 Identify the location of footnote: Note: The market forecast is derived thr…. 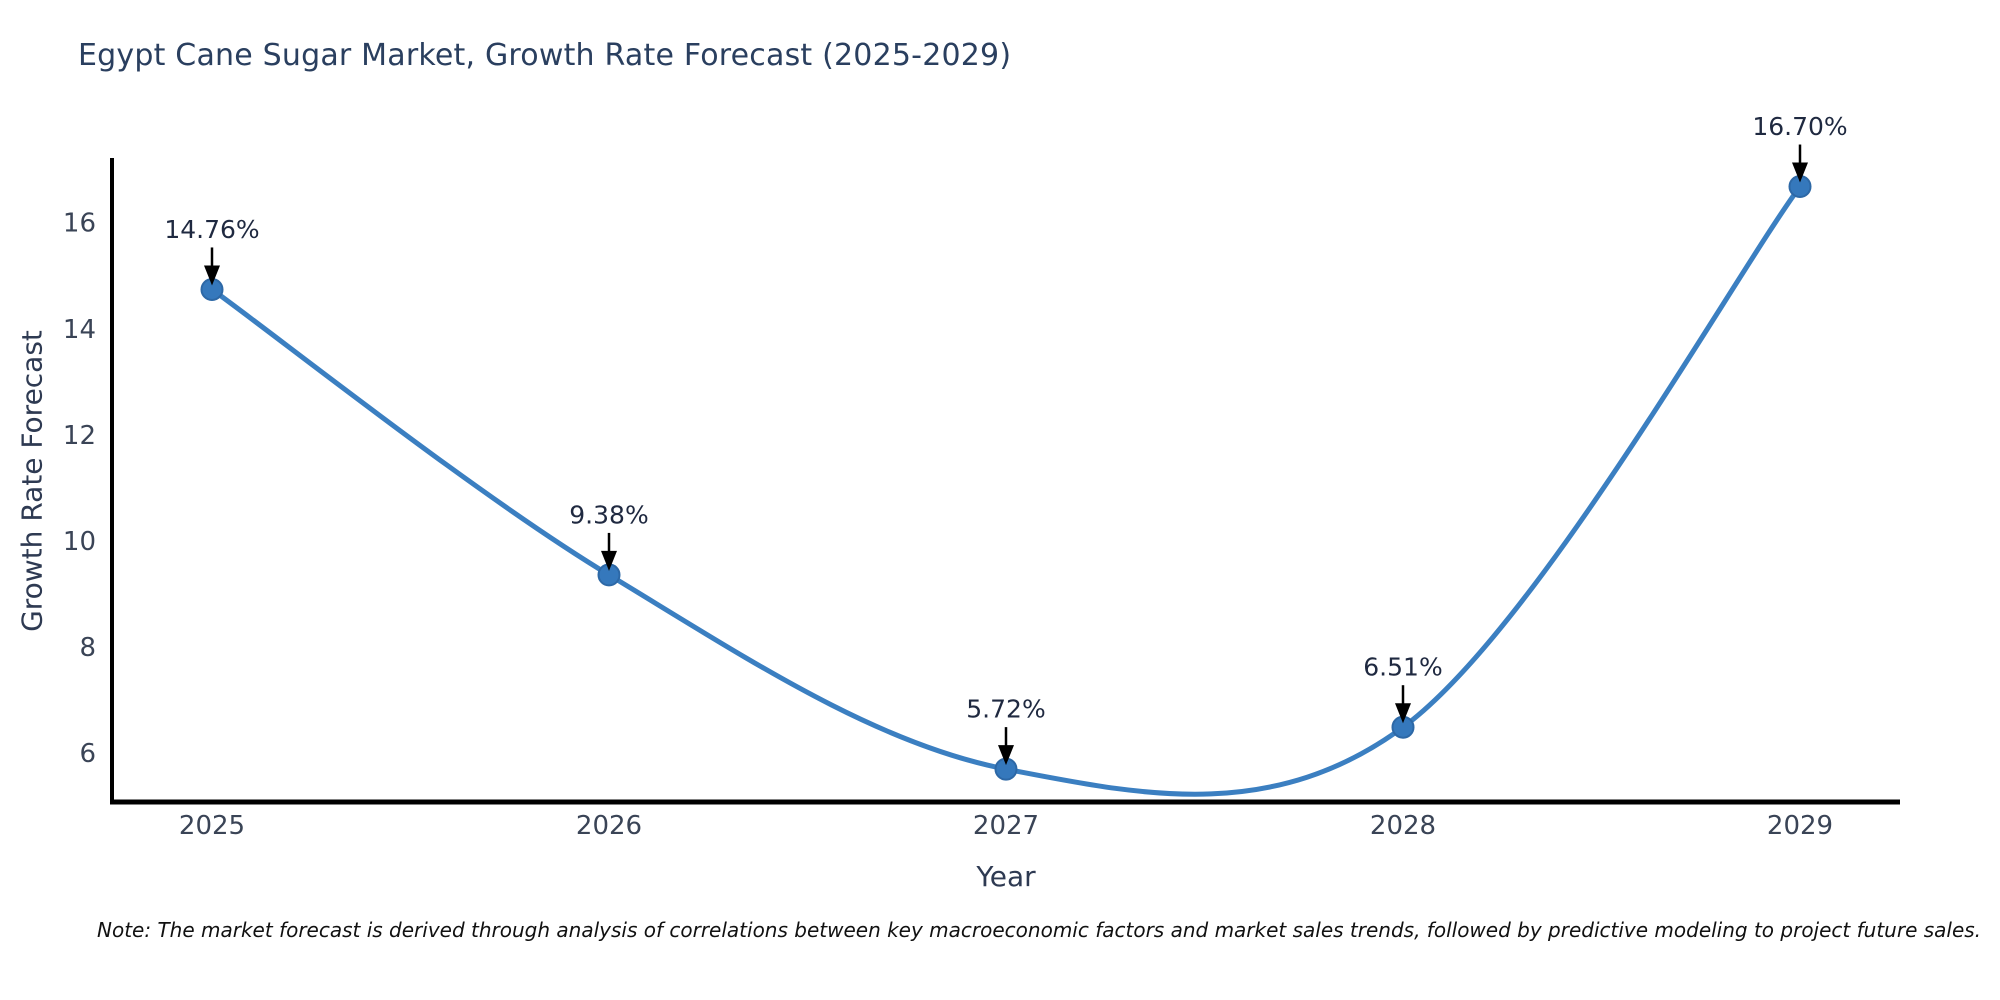
(1039, 930).